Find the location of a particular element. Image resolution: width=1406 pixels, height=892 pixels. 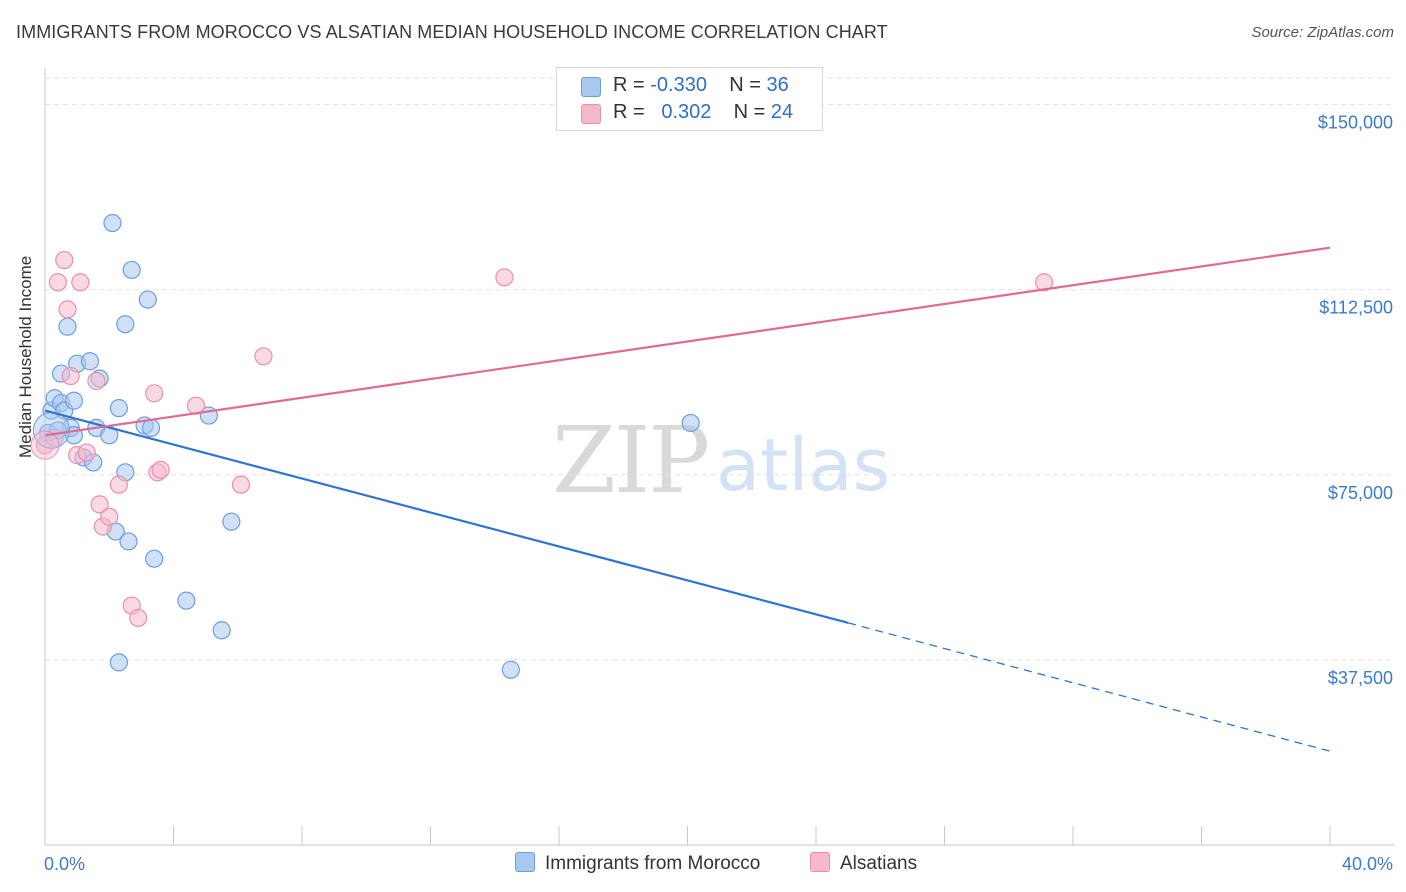

series-swatch-morocco is located at coordinates (525, 862).